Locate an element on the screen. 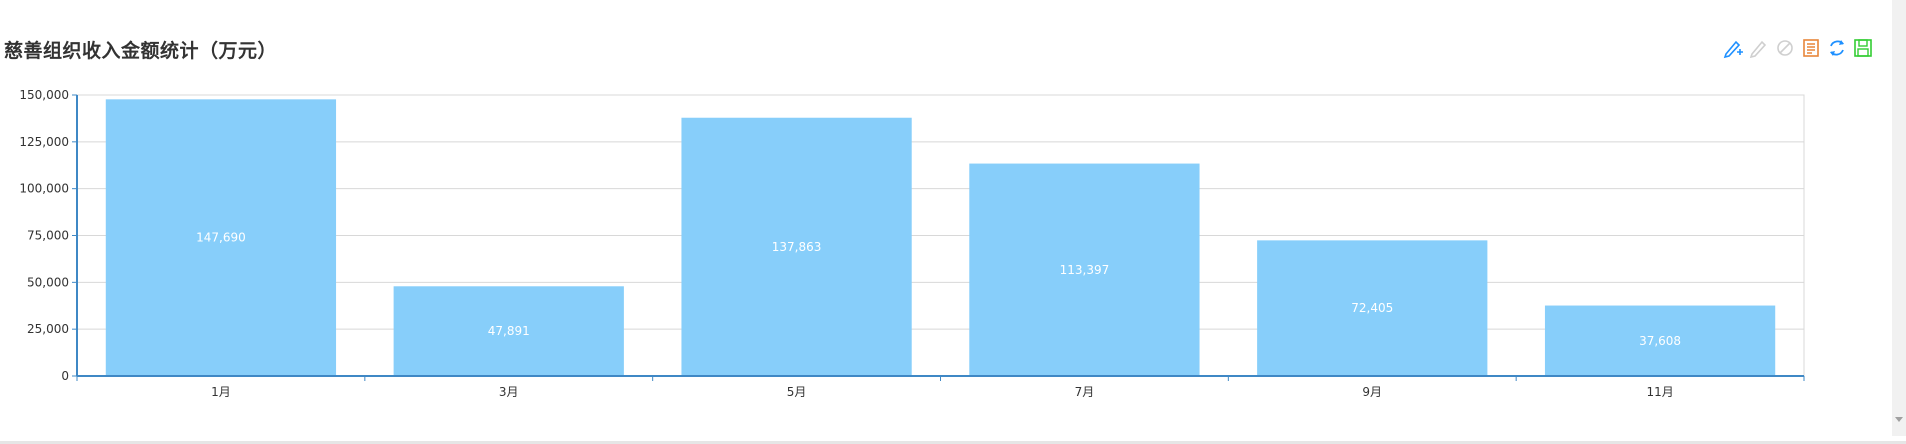 The width and height of the screenshot is (1906, 444). x-tick-label: 3月 is located at coordinates (509, 392).